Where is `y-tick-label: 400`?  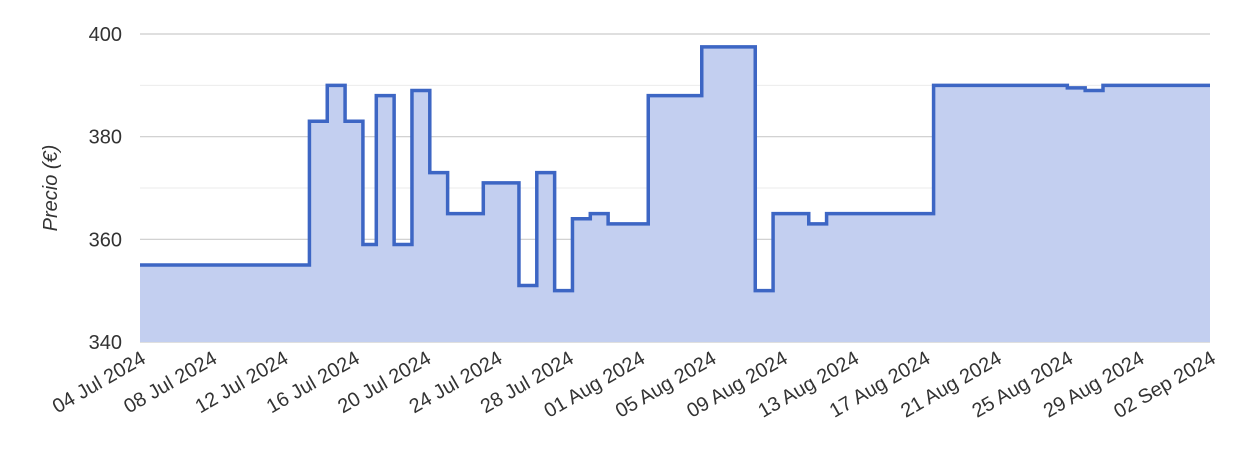
y-tick-label: 400 is located at coordinates (105, 35).